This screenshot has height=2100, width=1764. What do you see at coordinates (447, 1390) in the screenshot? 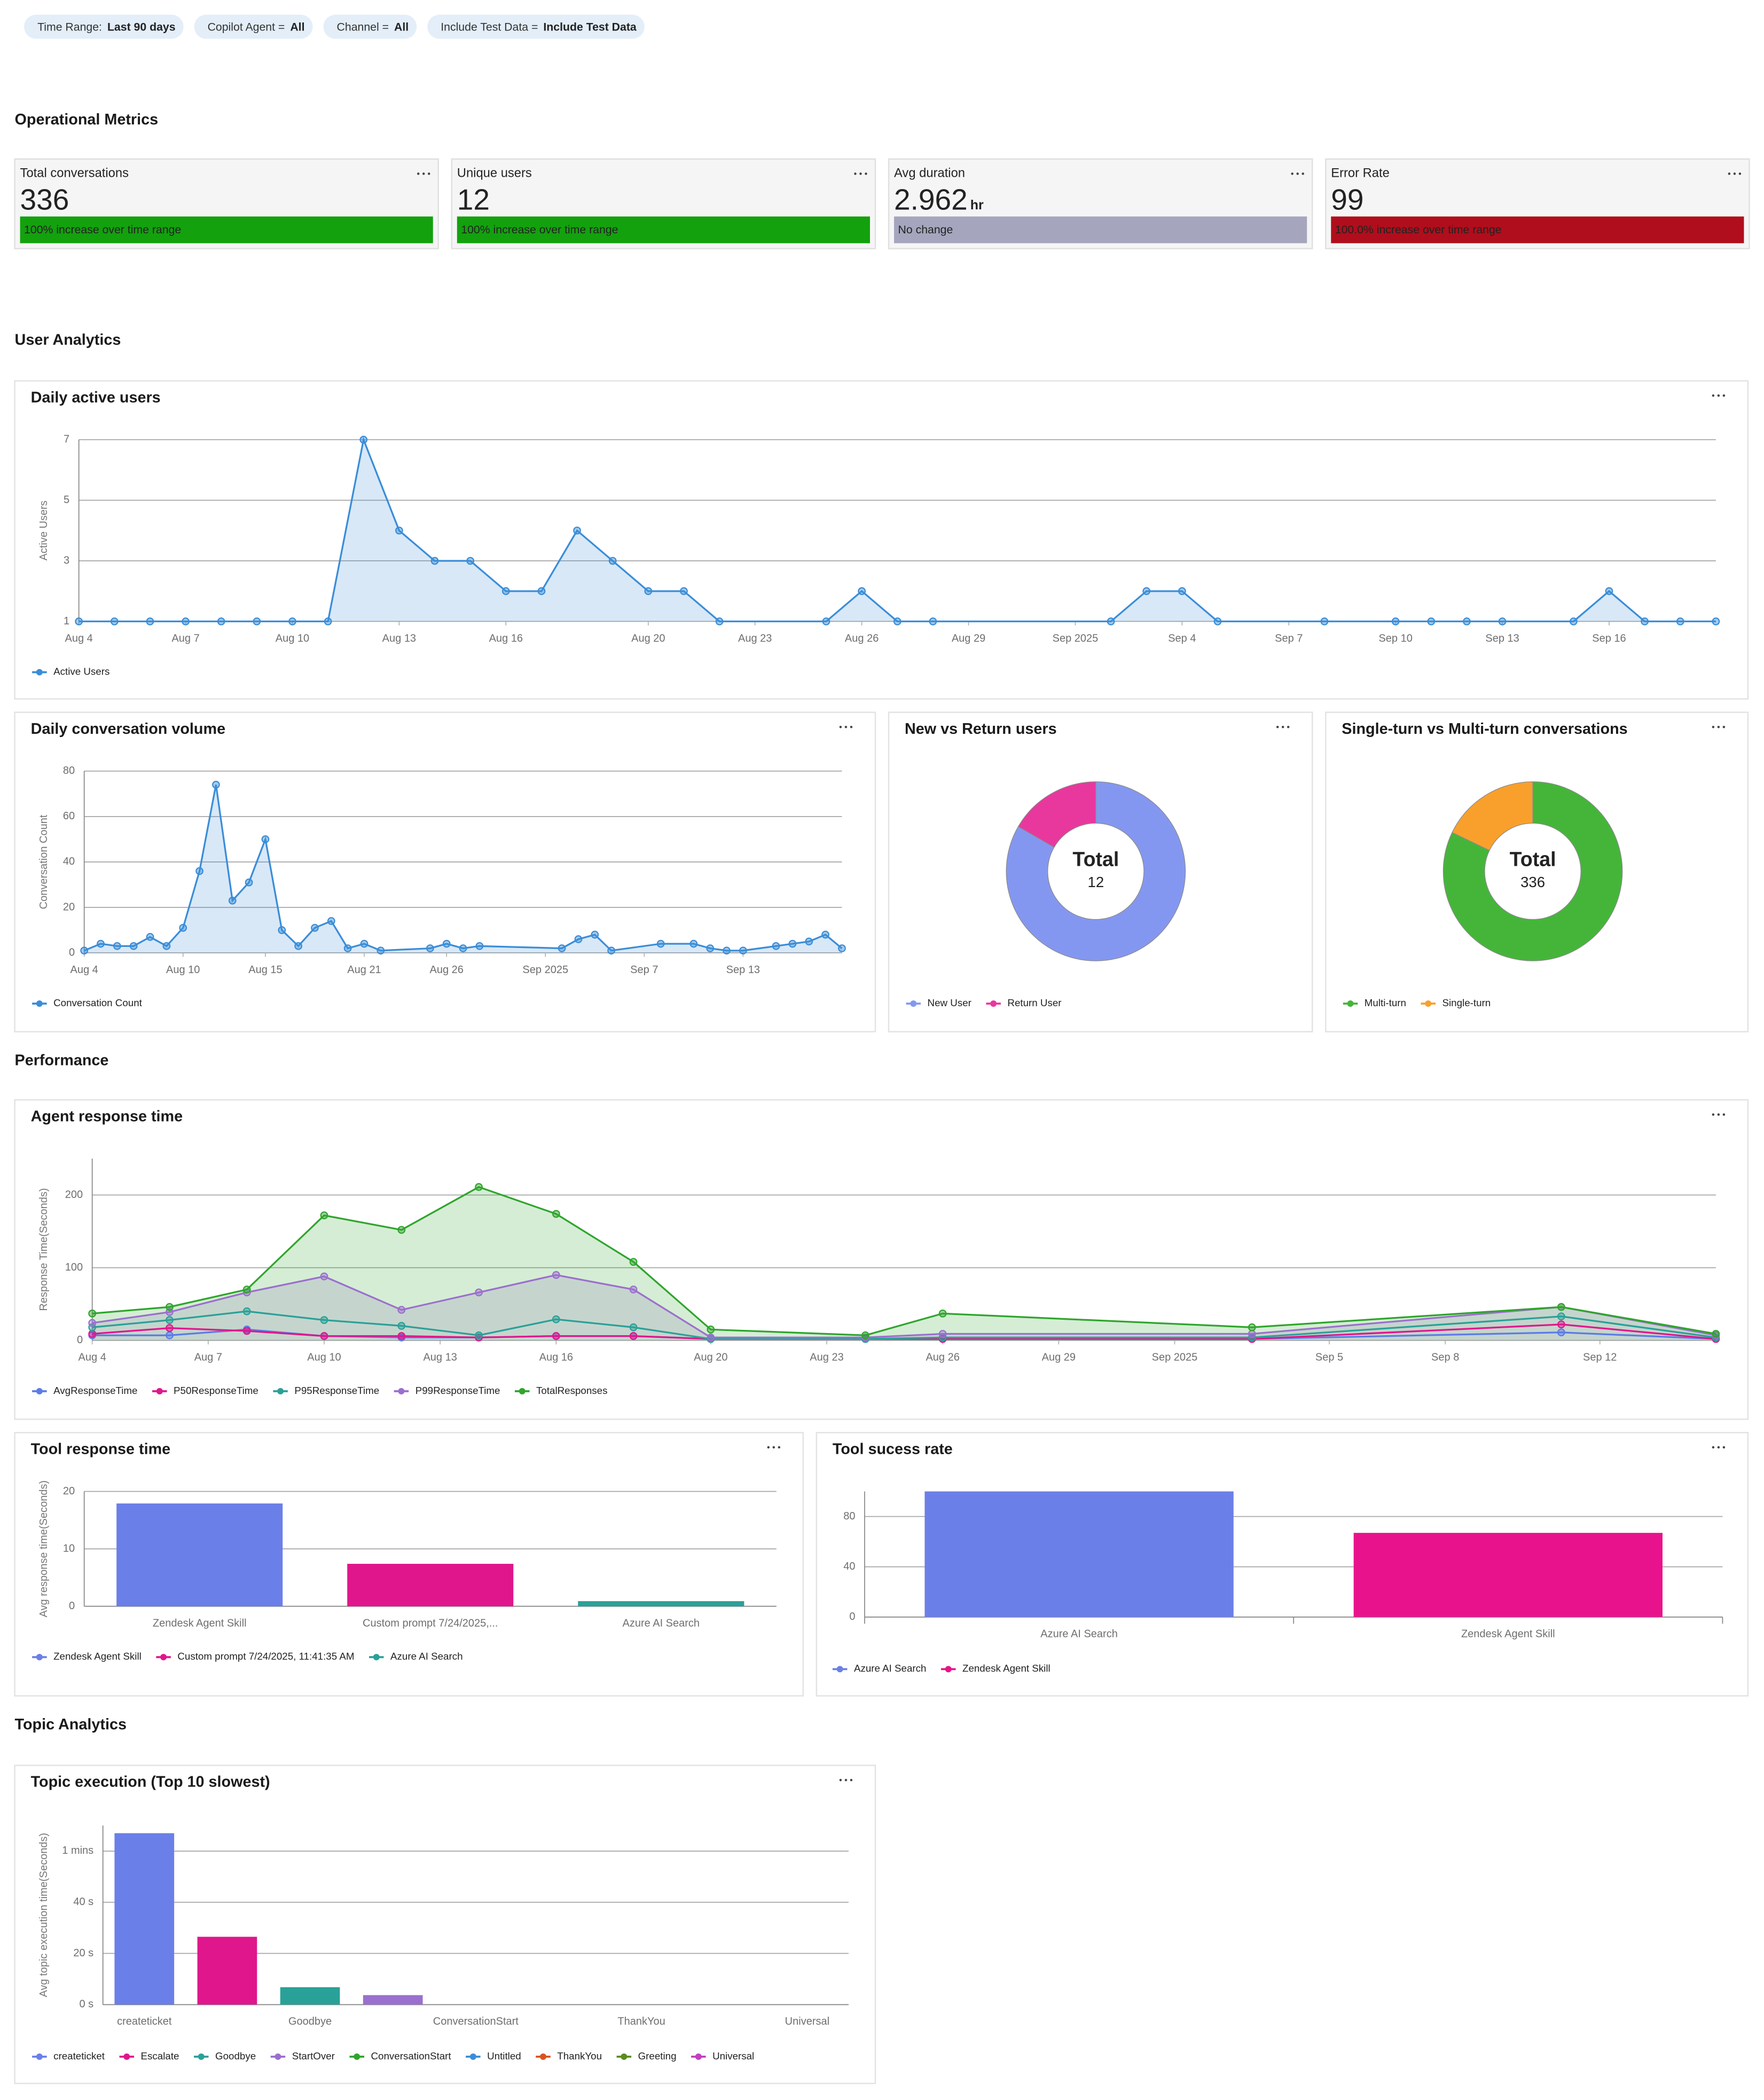
I see `legend-item: P99ResponseTime` at bounding box center [447, 1390].